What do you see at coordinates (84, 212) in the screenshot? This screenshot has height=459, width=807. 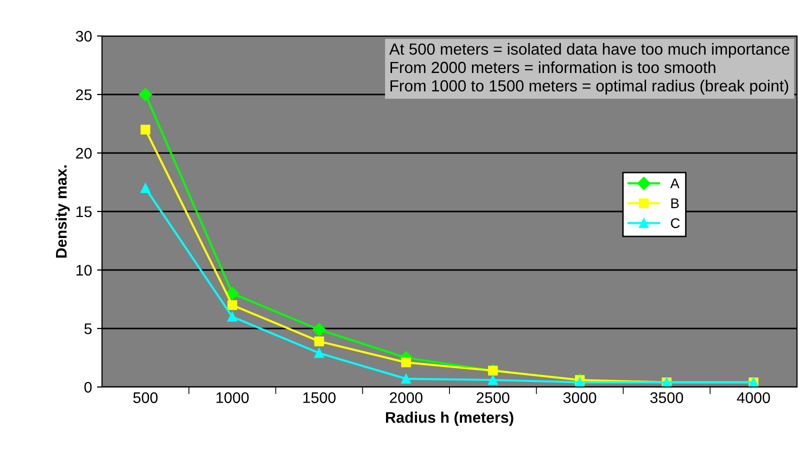 I see `y-tick-label: 15` at bounding box center [84, 212].